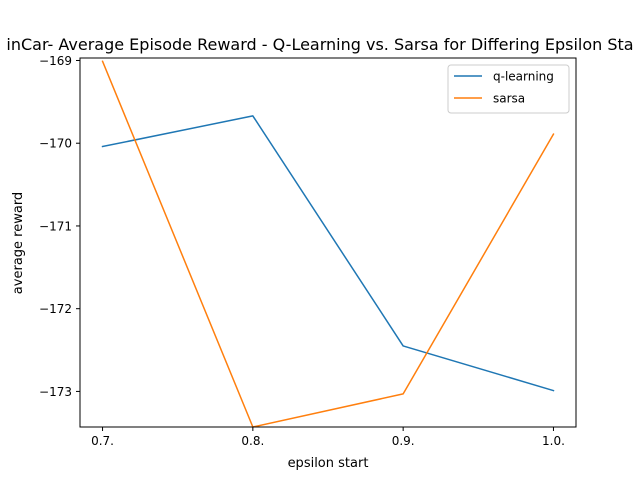 The width and height of the screenshot is (640, 480). What do you see at coordinates (523, 77) in the screenshot?
I see `legend-label-q-learning: q-learning` at bounding box center [523, 77].